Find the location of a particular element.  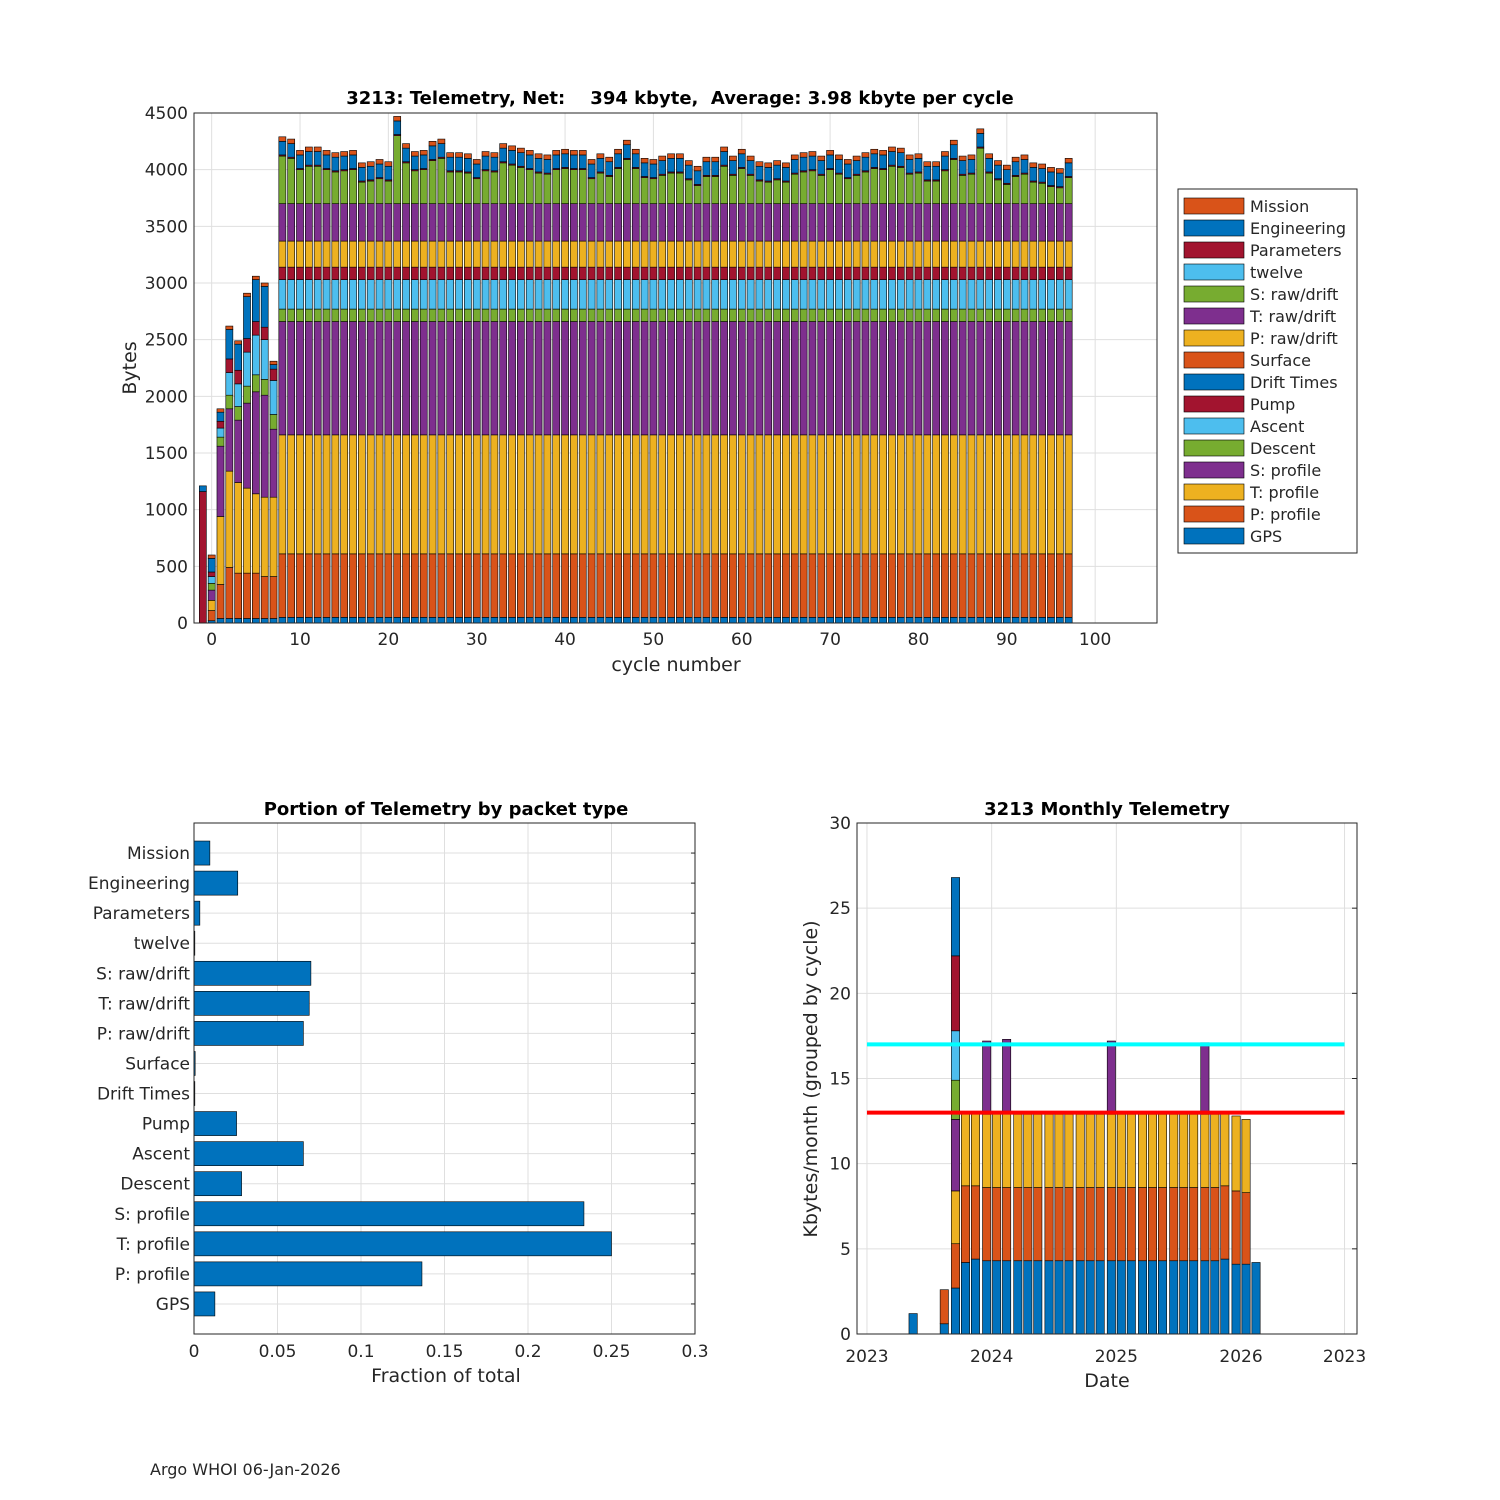

chart2-category-label: Surface is located at coordinates (157, 1064).